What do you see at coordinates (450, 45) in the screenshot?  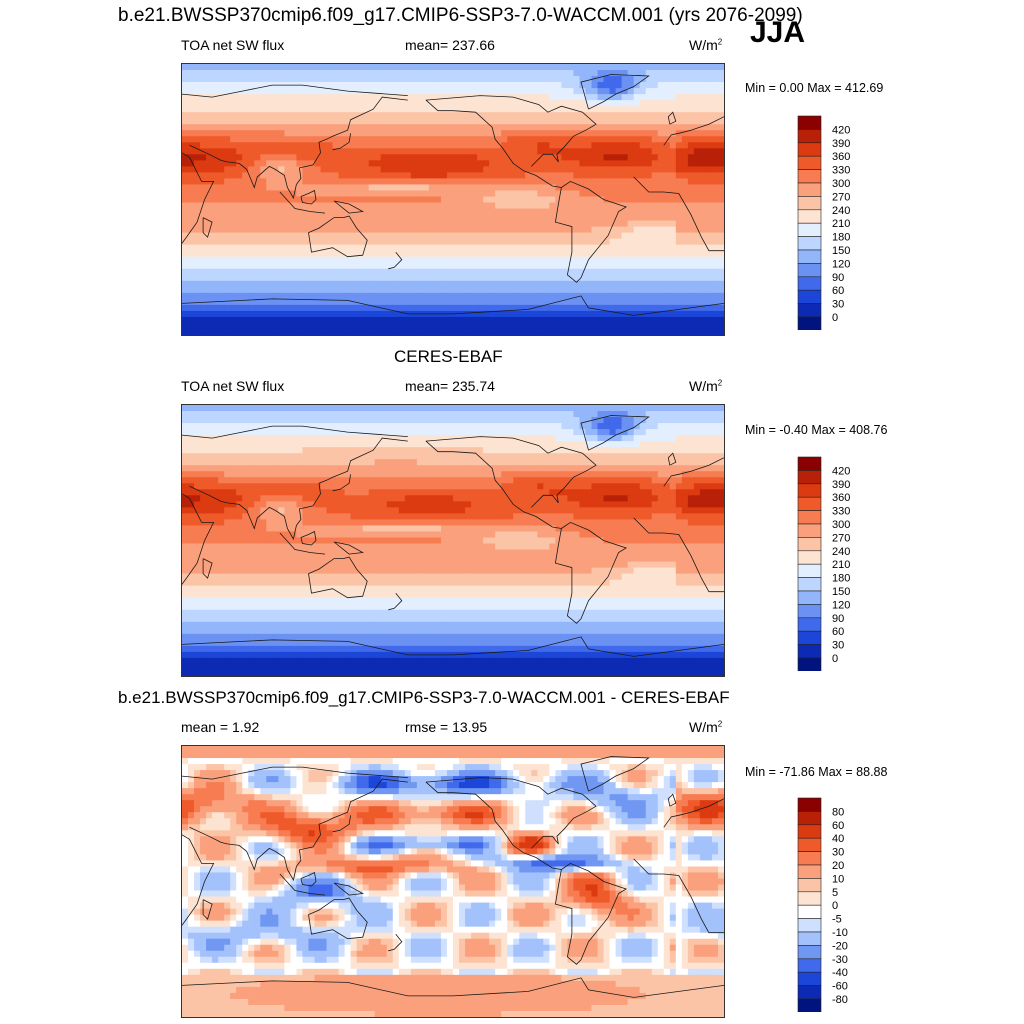 I see `panel1-mean-label: mean= 237.66` at bounding box center [450, 45].